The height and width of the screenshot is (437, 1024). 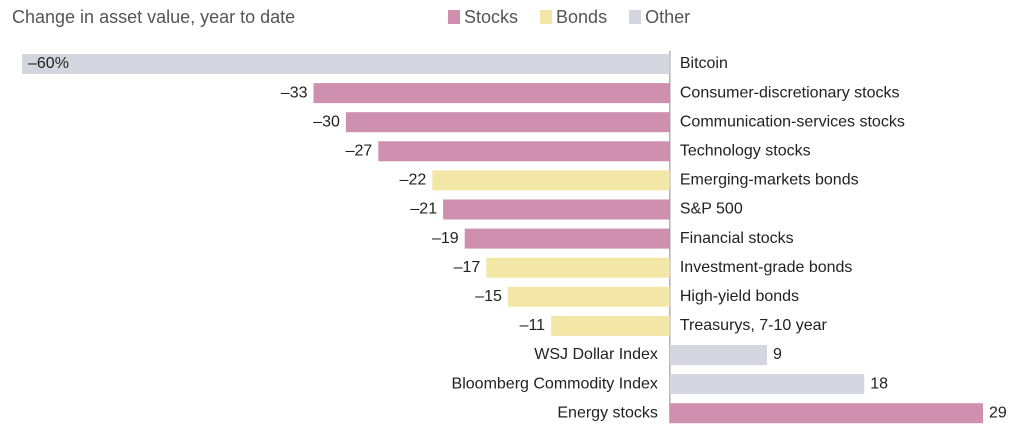 What do you see at coordinates (533, 325) in the screenshot?
I see `value-label: –11` at bounding box center [533, 325].